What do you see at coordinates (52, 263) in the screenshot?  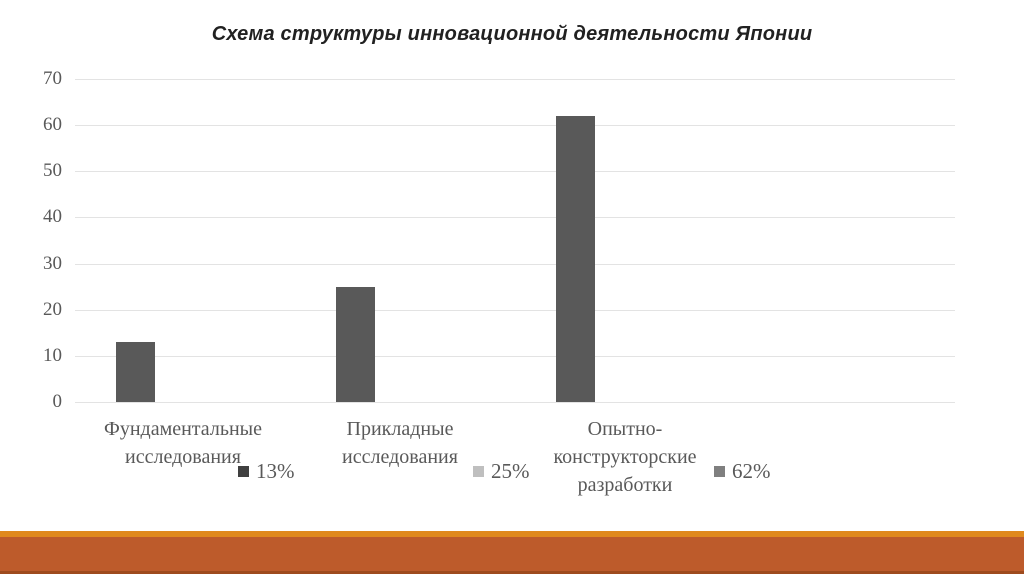 I see `y-tick-label: 30` at bounding box center [52, 263].